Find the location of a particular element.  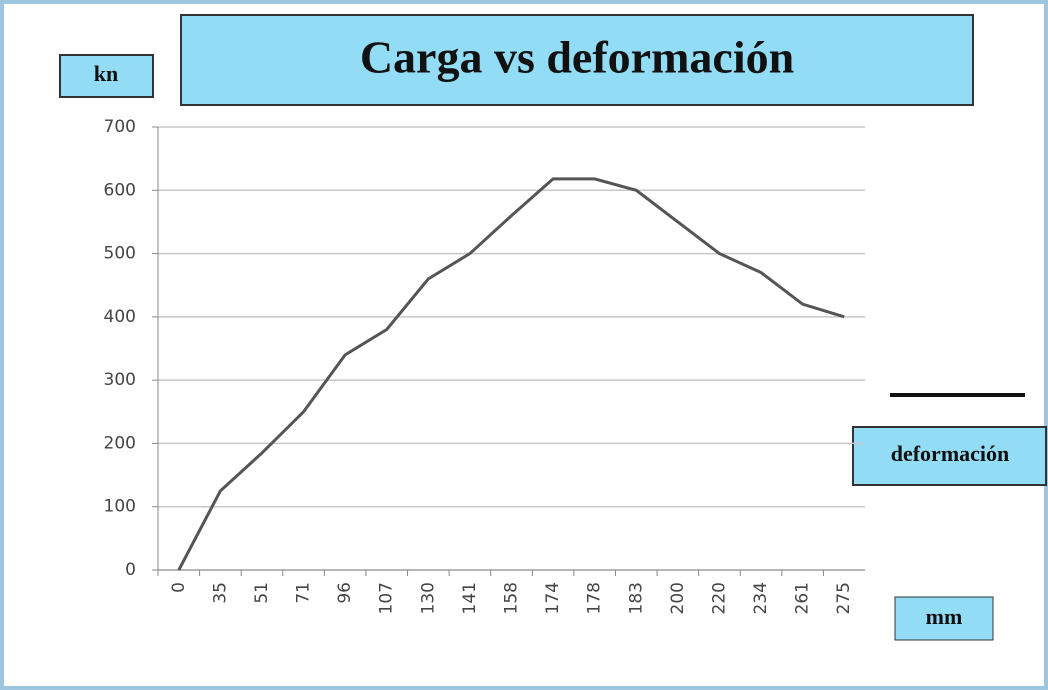

y-tick-label: 500 is located at coordinates (120, 254).